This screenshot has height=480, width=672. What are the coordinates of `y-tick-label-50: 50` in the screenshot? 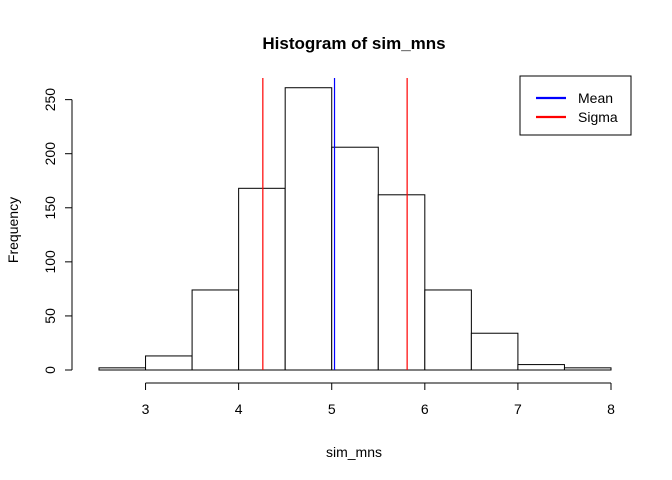 It's located at (50, 316).